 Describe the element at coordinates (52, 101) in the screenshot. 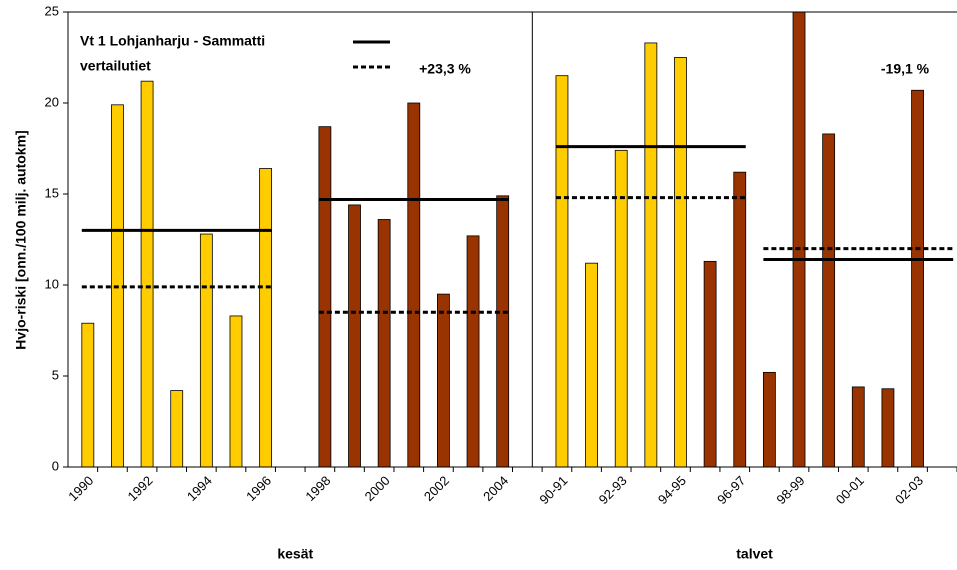

I see `y-tick-label: 20` at that location.